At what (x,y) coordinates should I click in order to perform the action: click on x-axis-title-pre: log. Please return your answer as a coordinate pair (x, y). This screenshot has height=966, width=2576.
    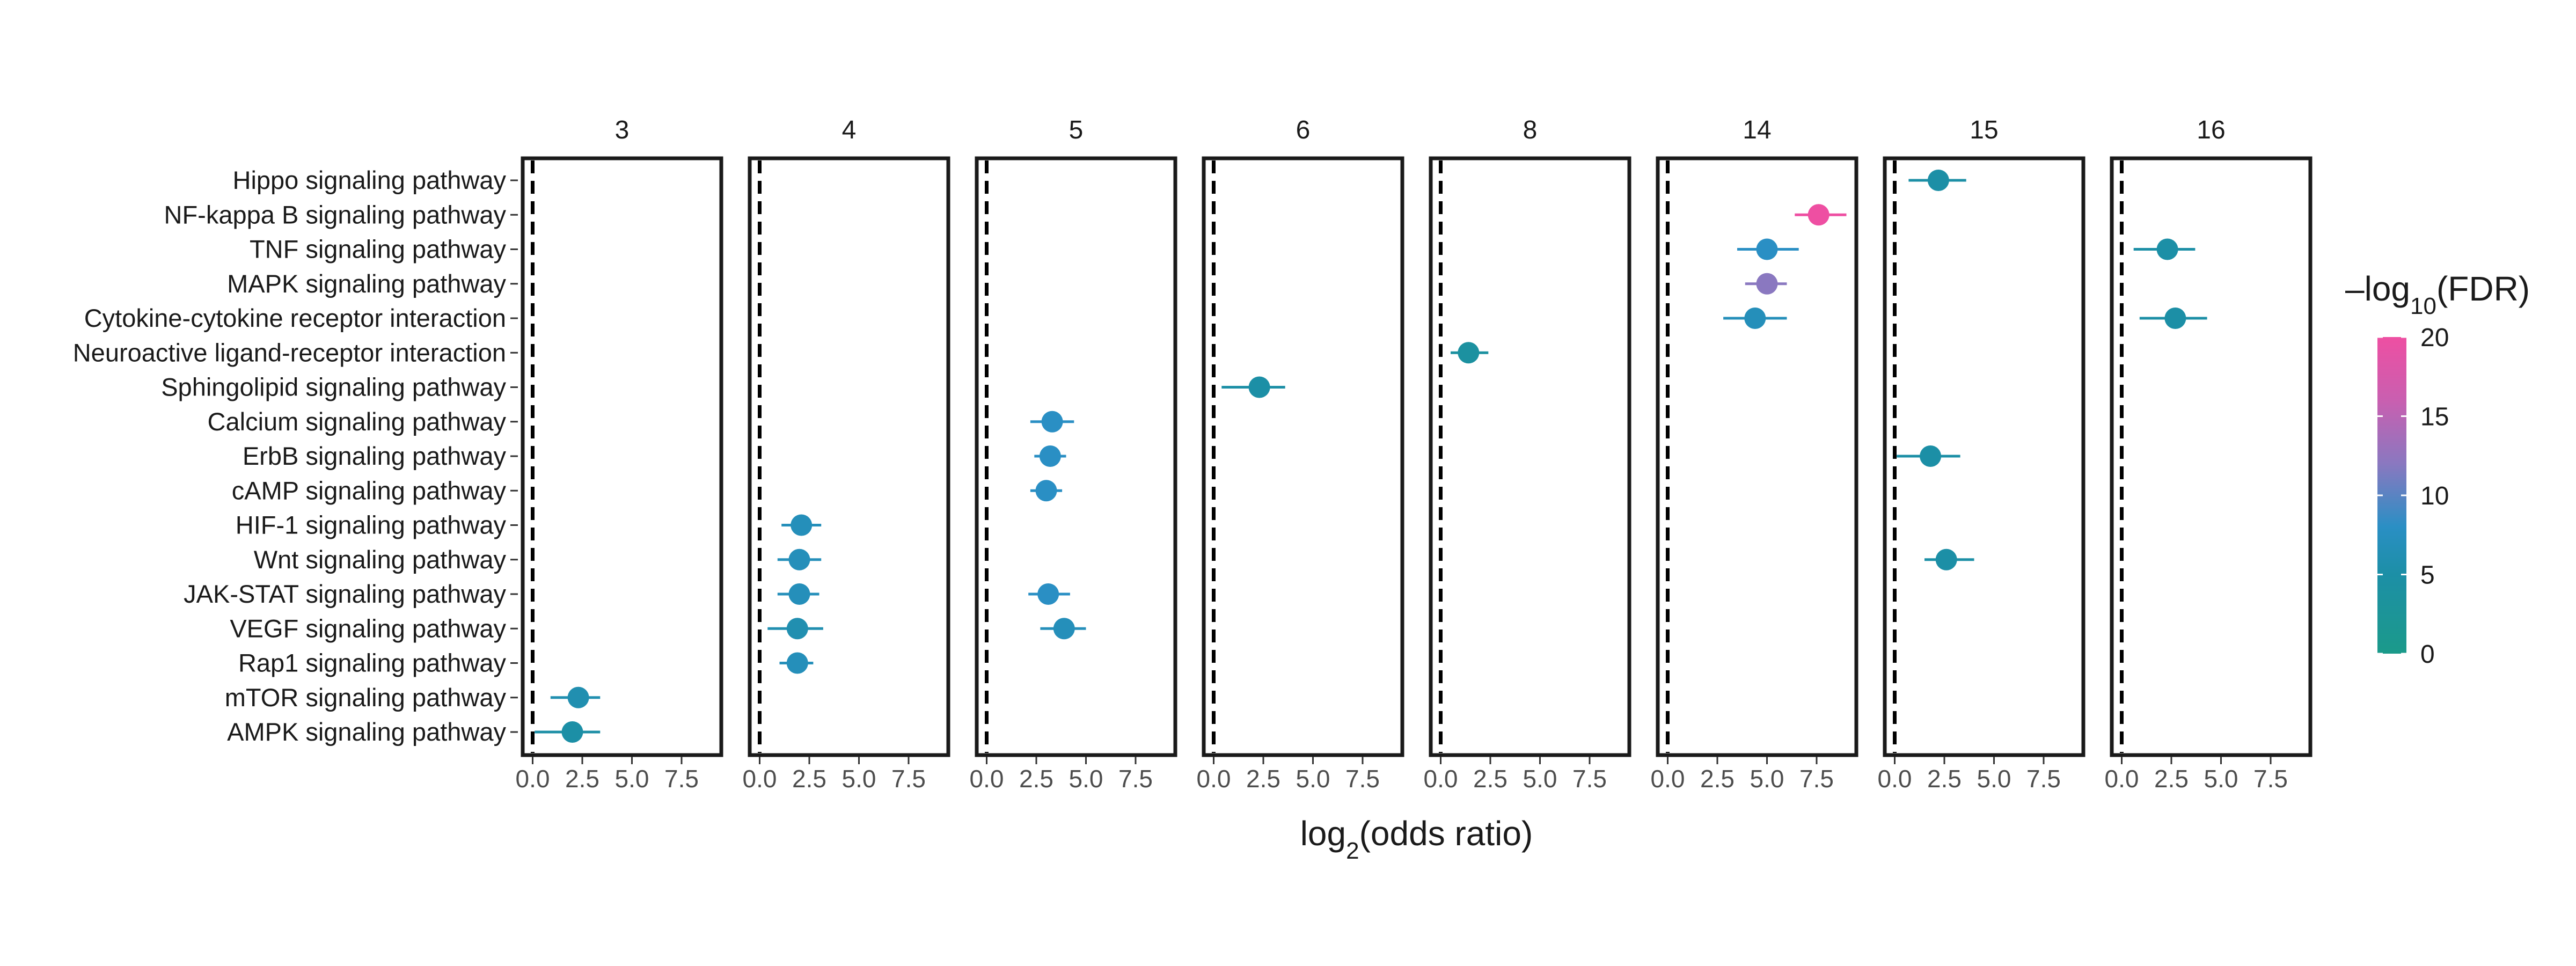
    Looking at the image, I should click on (1323, 833).